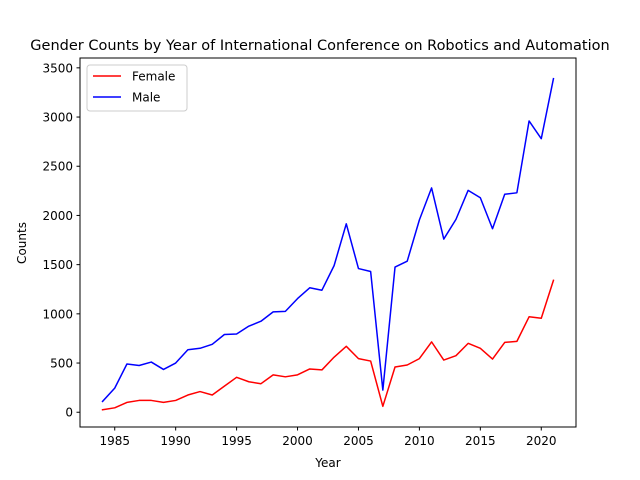  What do you see at coordinates (57, 265) in the screenshot?
I see `y-tick-label: 1500` at bounding box center [57, 265].